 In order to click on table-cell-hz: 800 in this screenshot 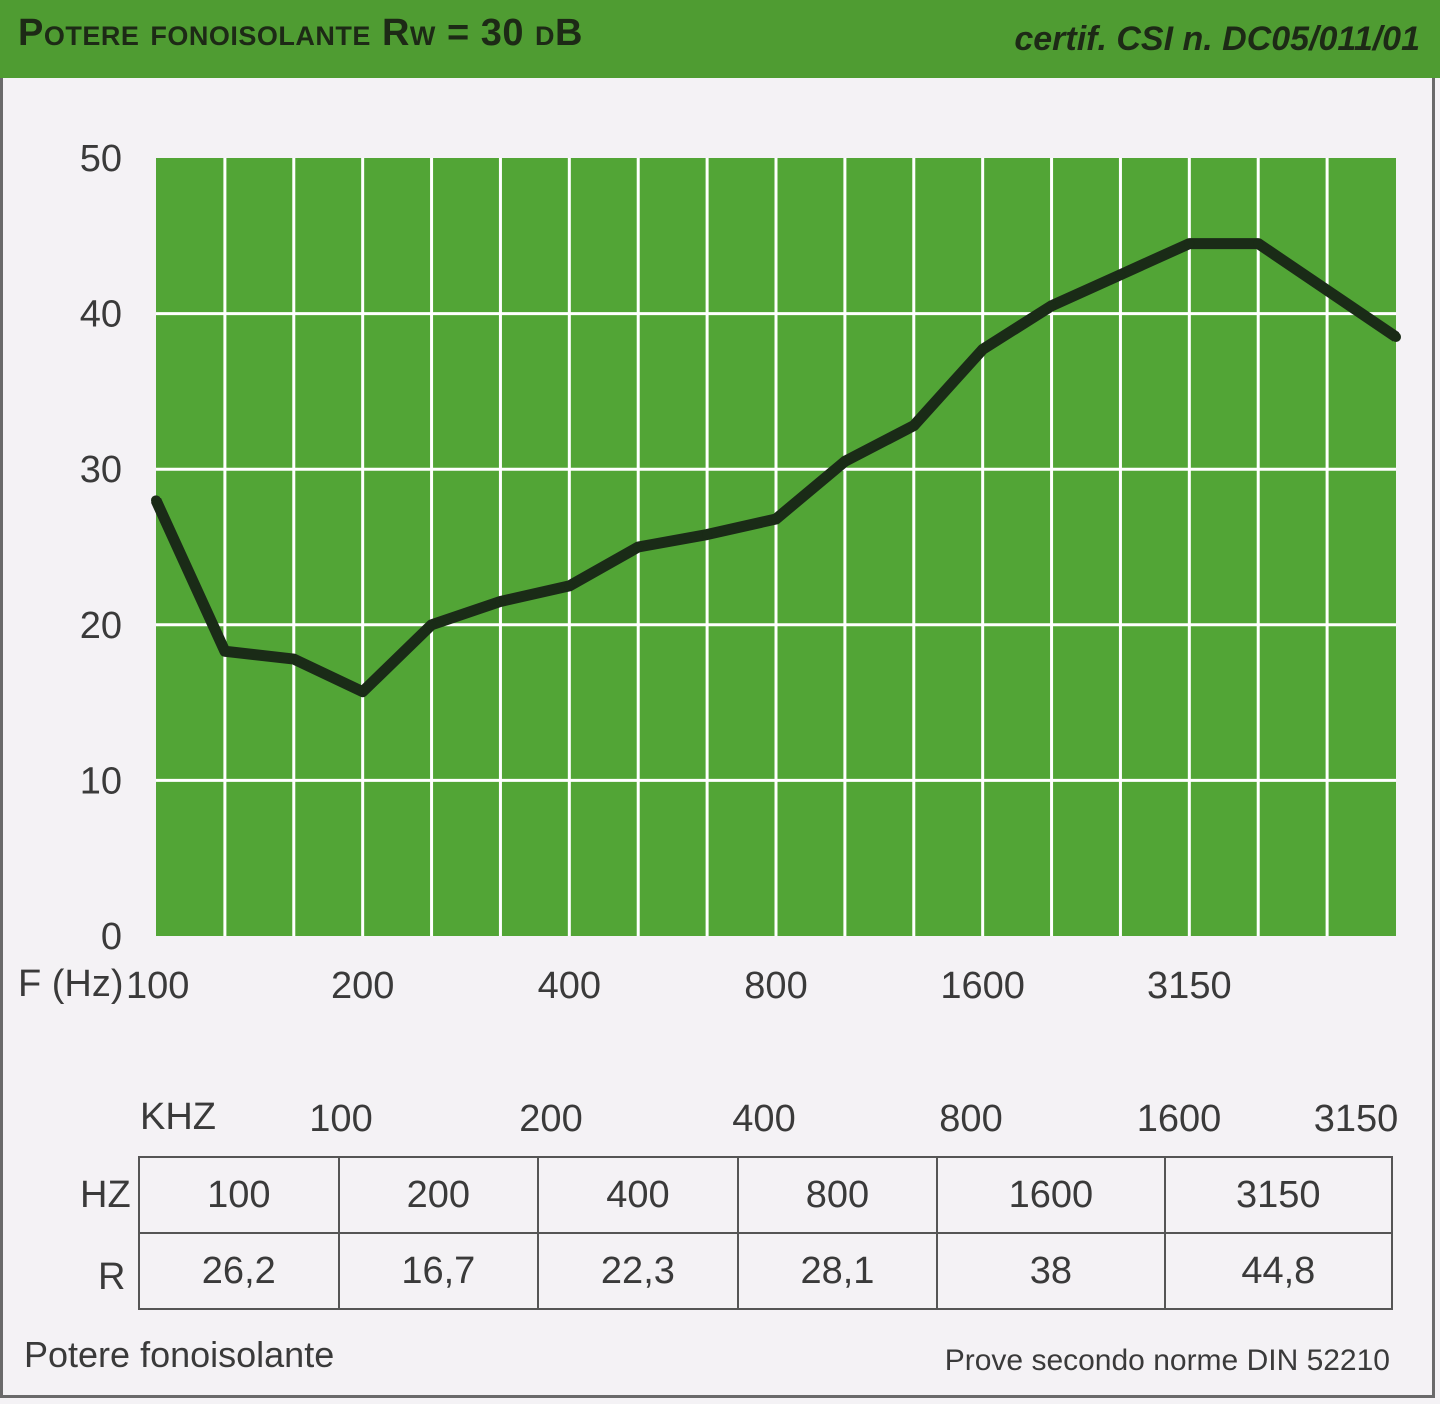, I will do `click(837, 1195)`.